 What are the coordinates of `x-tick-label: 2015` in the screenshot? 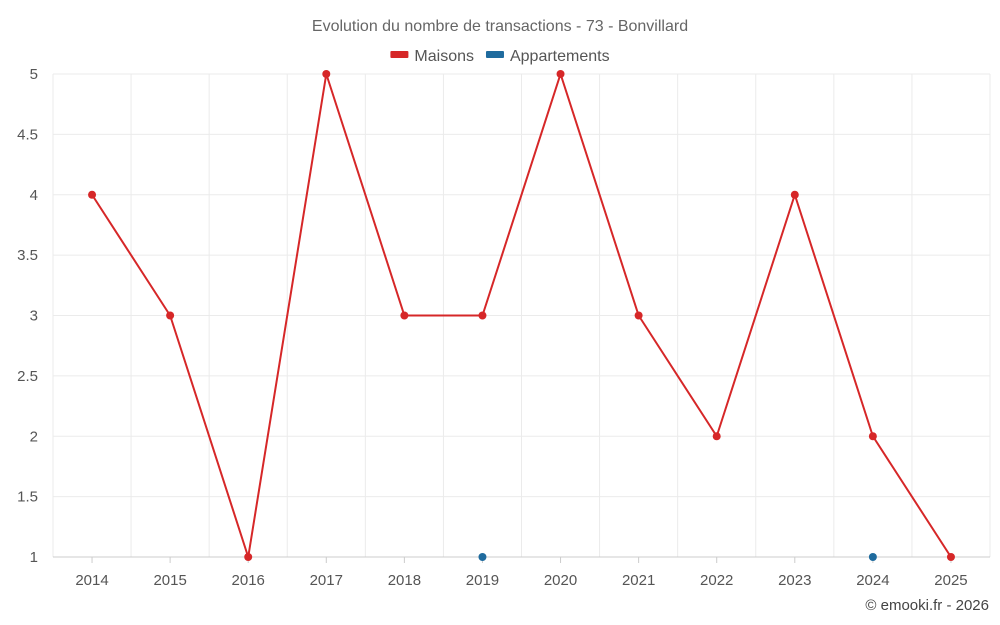 It's located at (169, 580).